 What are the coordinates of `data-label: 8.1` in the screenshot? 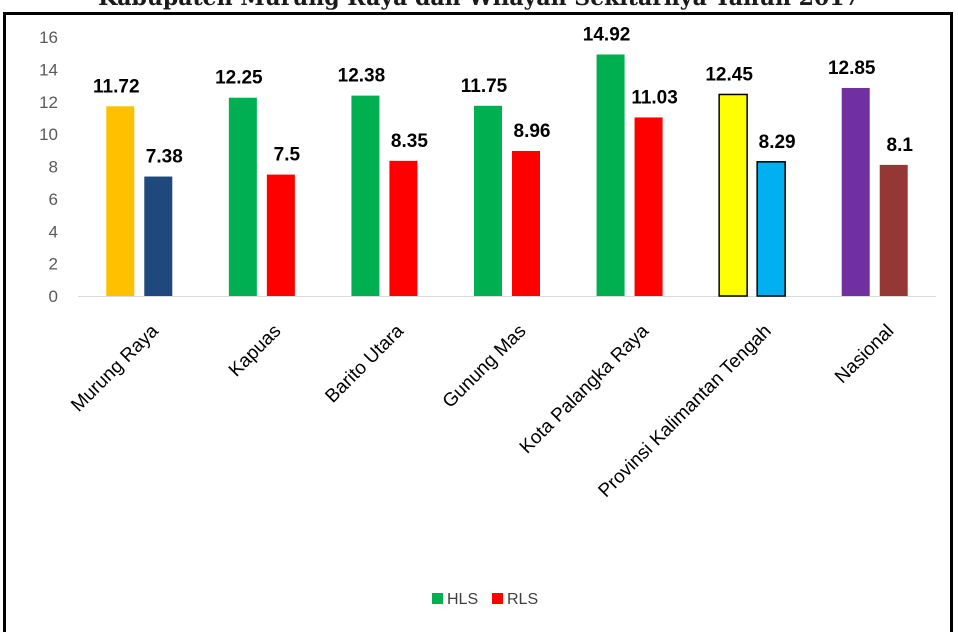 It's located at (900, 145).